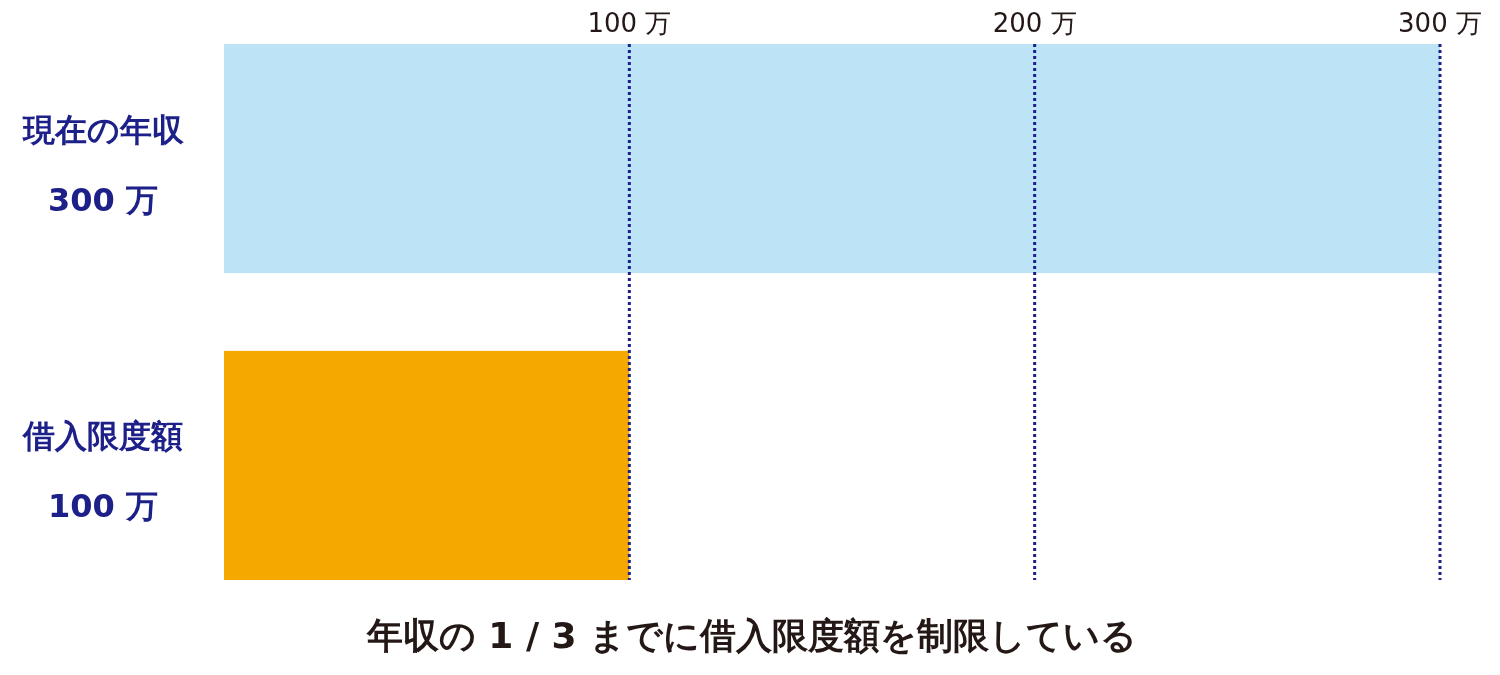 The height and width of the screenshot is (675, 1500). I want to click on x-tick-label: 200 万, so click(1034, 23).